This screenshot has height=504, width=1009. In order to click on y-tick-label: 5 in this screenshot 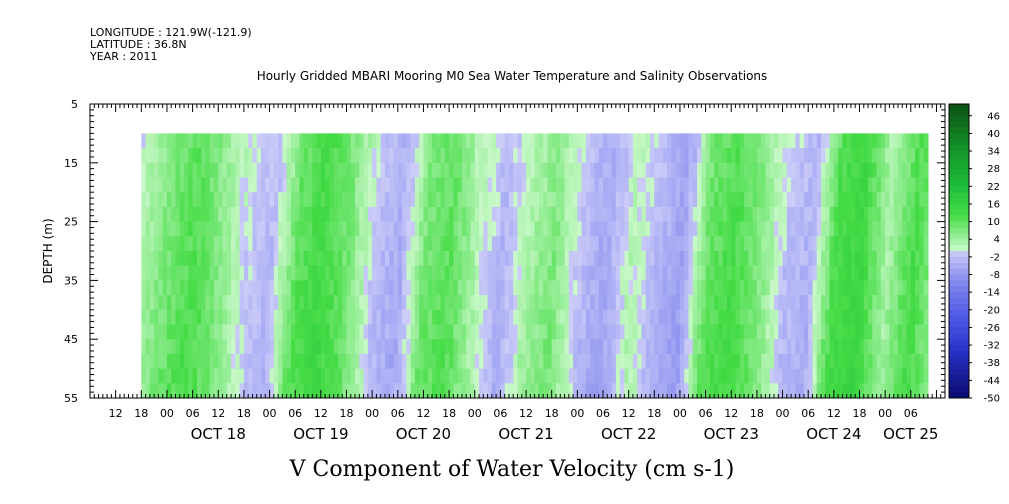, I will do `click(74, 104)`.